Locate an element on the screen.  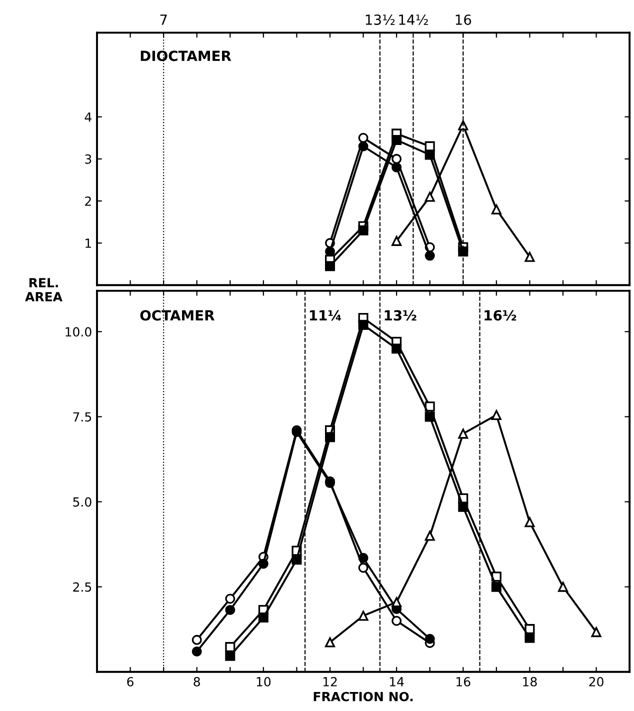
x-tick-label: 12 is located at coordinates (330, 681).